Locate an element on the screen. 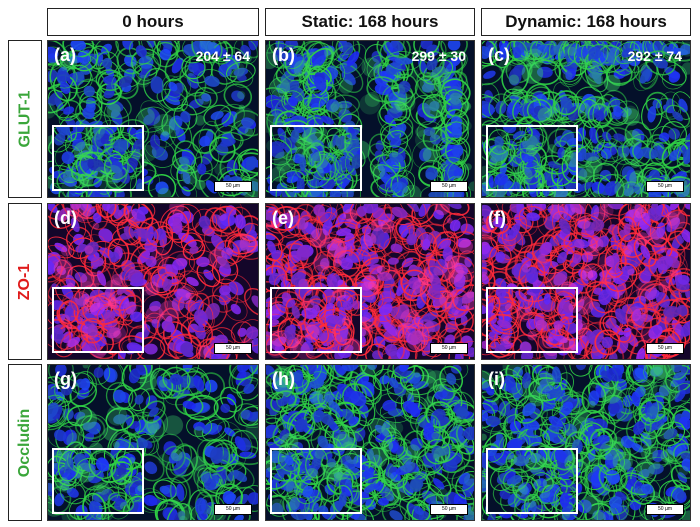 This screenshot has width=700, height=527. micrograph-panel: (g) 50 µm is located at coordinates (153, 442).